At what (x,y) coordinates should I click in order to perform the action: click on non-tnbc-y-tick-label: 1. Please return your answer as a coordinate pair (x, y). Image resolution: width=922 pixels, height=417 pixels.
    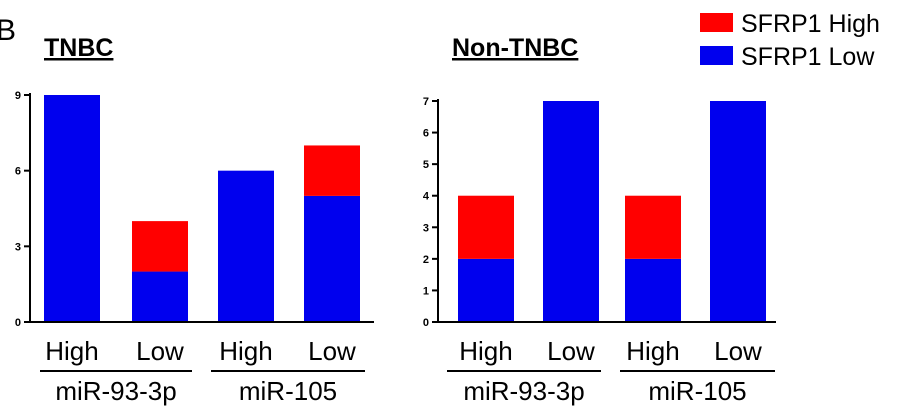
    Looking at the image, I should click on (426, 291).